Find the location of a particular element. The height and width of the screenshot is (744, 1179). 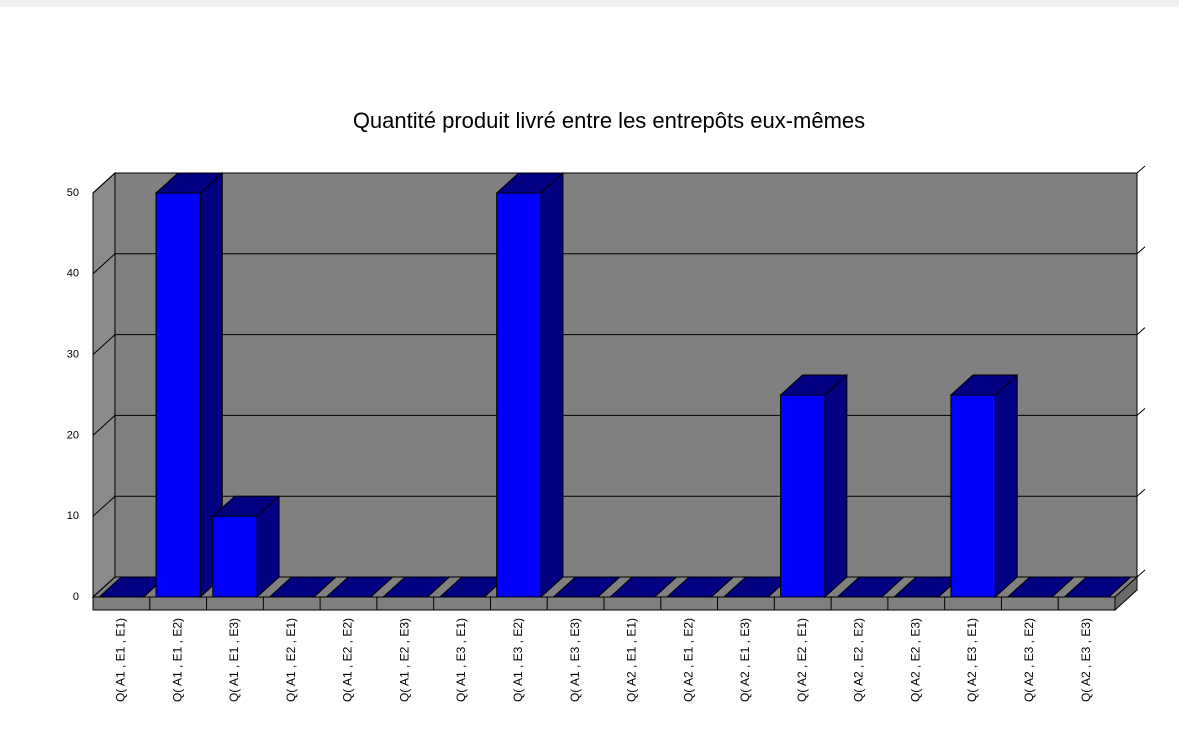

x-tick-label: Q( A1 , E2 , E2) is located at coordinates (348, 660).